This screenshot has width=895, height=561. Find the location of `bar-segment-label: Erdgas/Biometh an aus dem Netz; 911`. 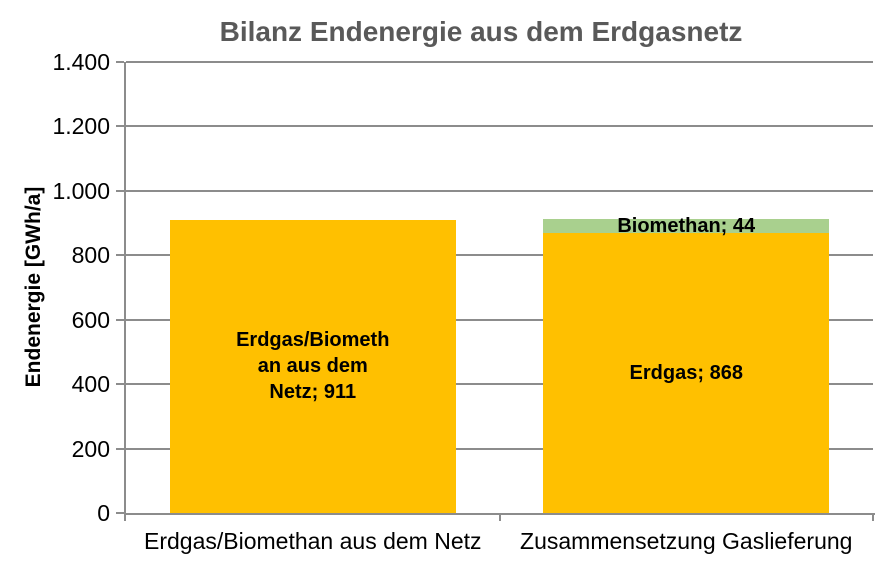

bar-segment-label: Erdgas/Biometh an aus dem Netz; 911 is located at coordinates (312, 366).